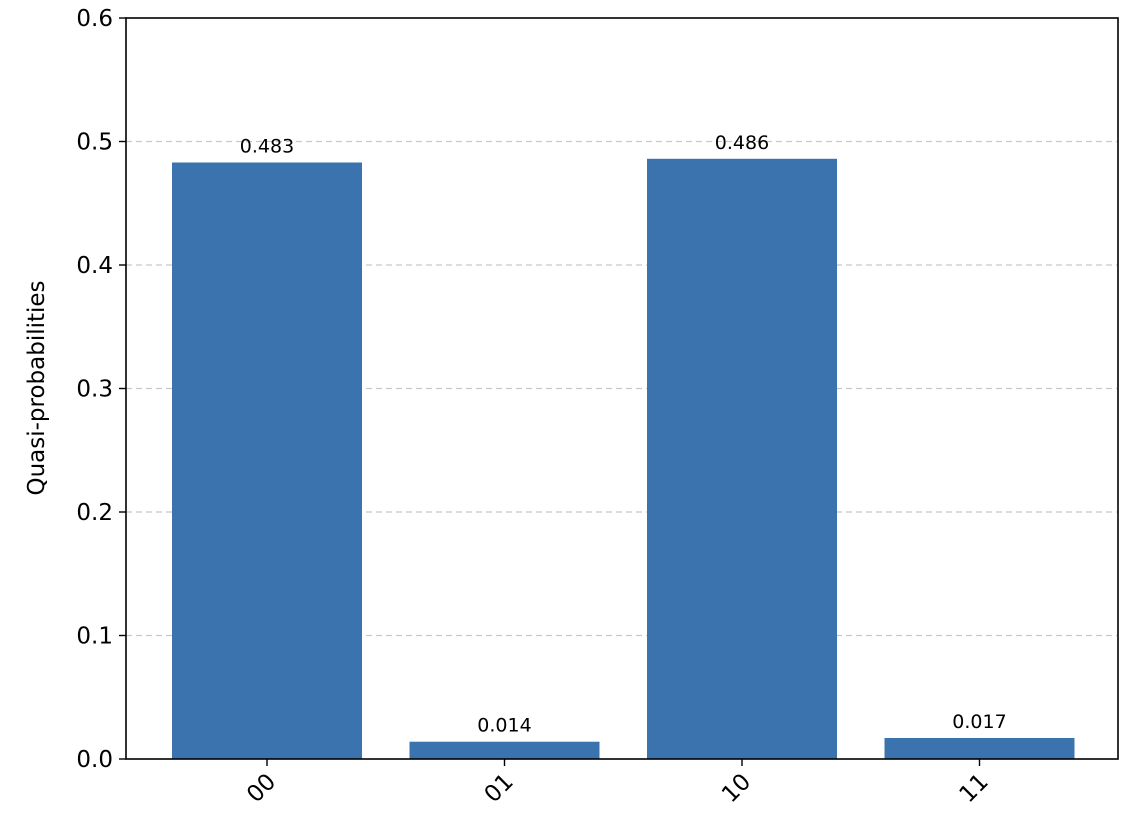  Describe the element at coordinates (504, 726) in the screenshot. I see `value-label: 0.014` at that location.